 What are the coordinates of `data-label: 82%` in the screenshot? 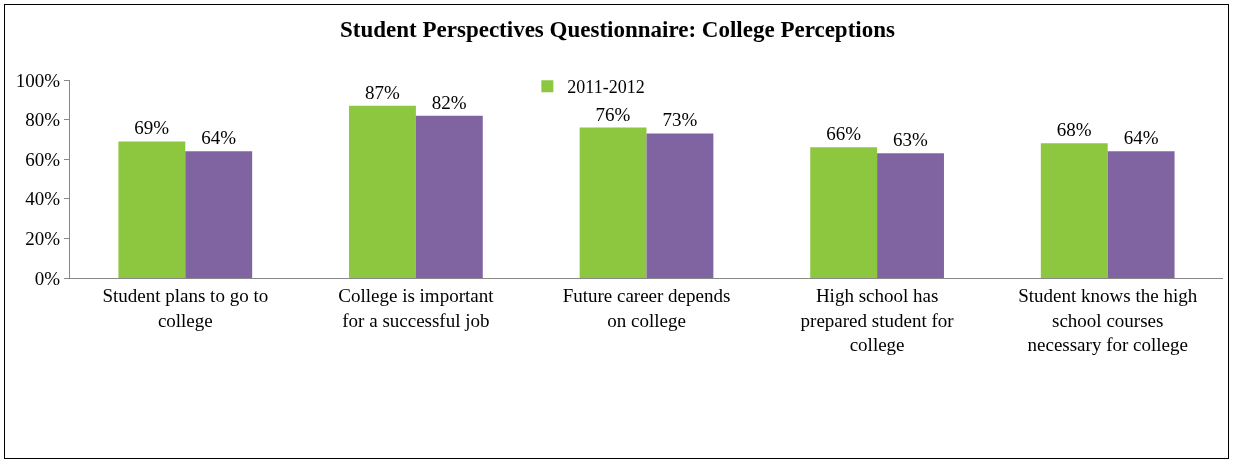 It's located at (449, 102).